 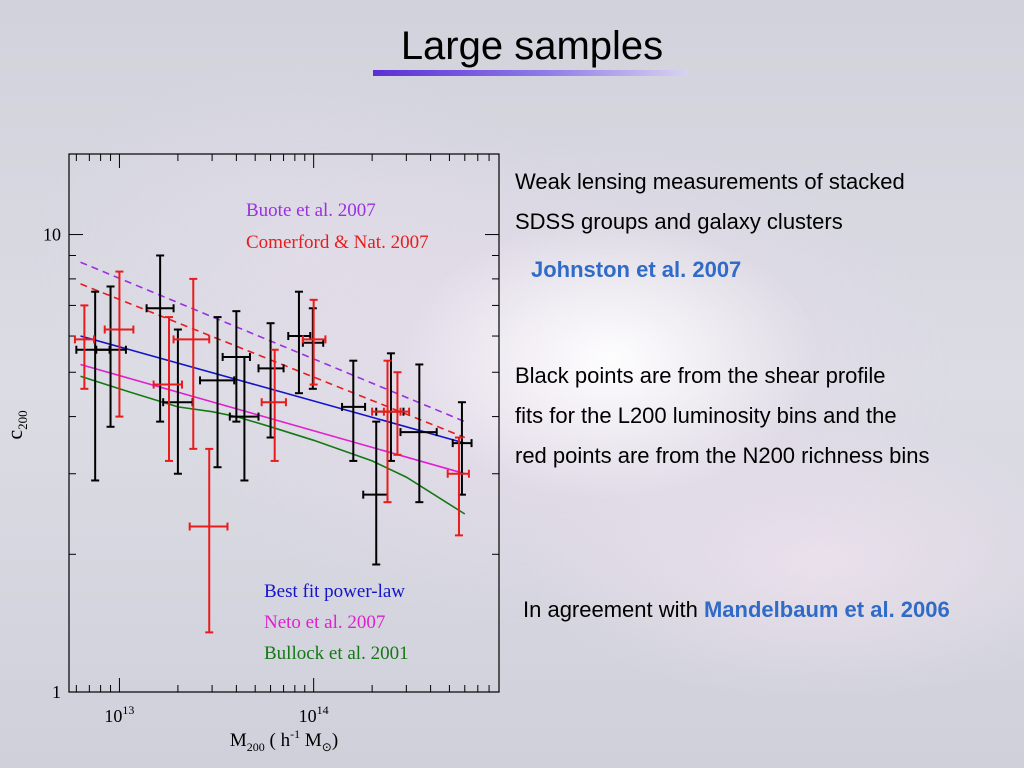 What do you see at coordinates (826, 609) in the screenshot?
I see `reference-mandelbaum: Mandelbaum et al. 2006` at bounding box center [826, 609].